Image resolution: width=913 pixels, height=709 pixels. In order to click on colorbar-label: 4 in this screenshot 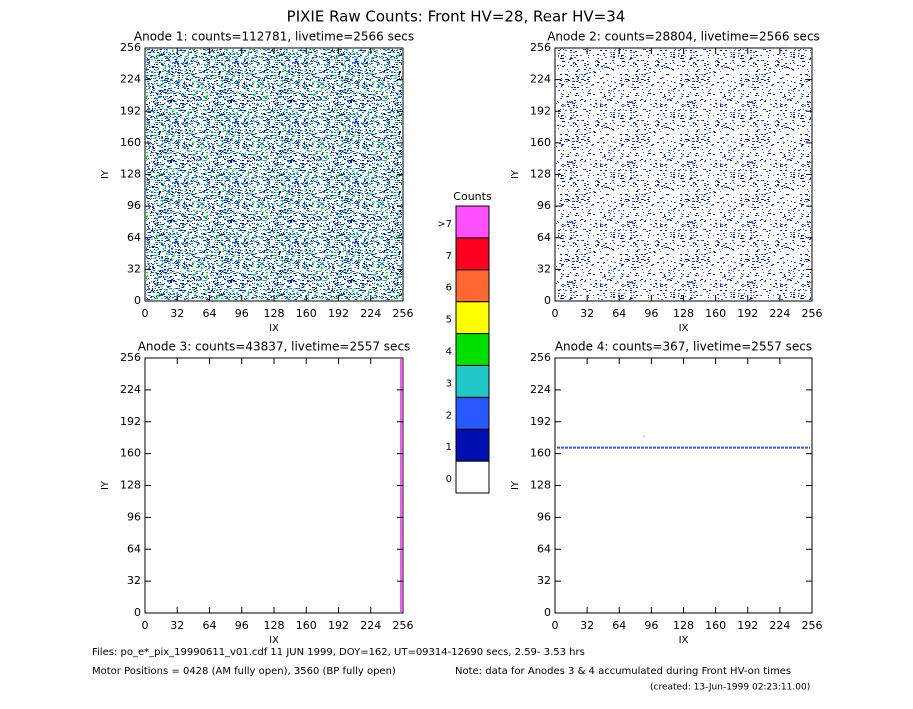, I will do `click(449, 352)`.